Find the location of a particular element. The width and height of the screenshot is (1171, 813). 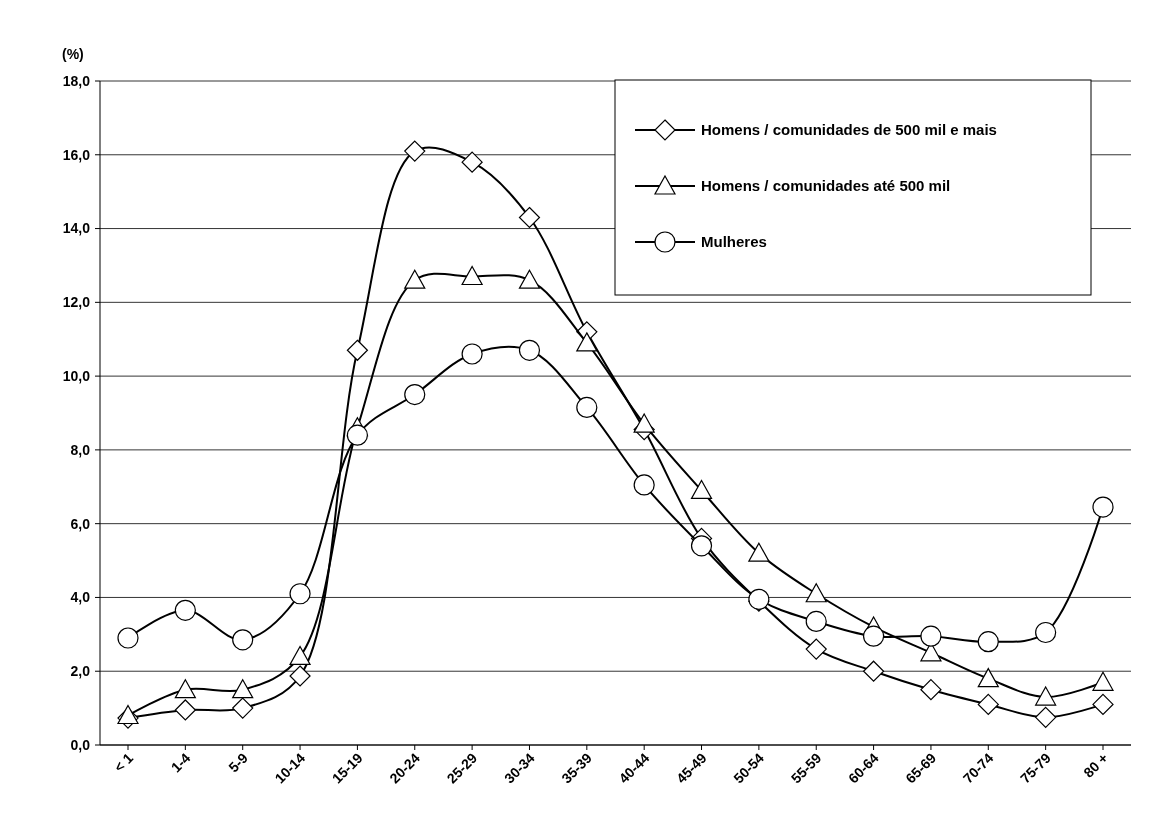

x-tick-label: 5-9 is located at coordinates (238, 762).